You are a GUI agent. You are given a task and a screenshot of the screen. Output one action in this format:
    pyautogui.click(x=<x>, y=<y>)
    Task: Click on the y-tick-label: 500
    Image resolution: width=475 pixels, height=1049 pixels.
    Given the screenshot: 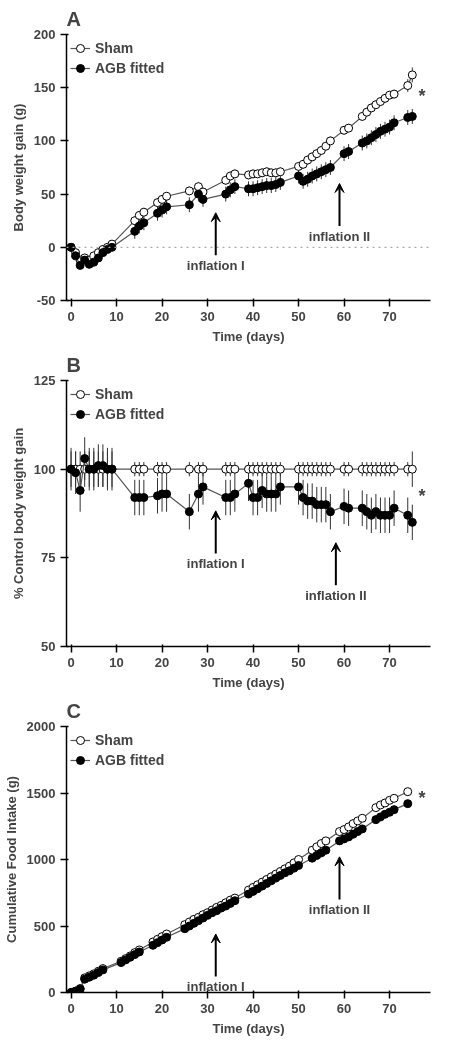 What is the action you would take?
    pyautogui.click(x=44, y=926)
    